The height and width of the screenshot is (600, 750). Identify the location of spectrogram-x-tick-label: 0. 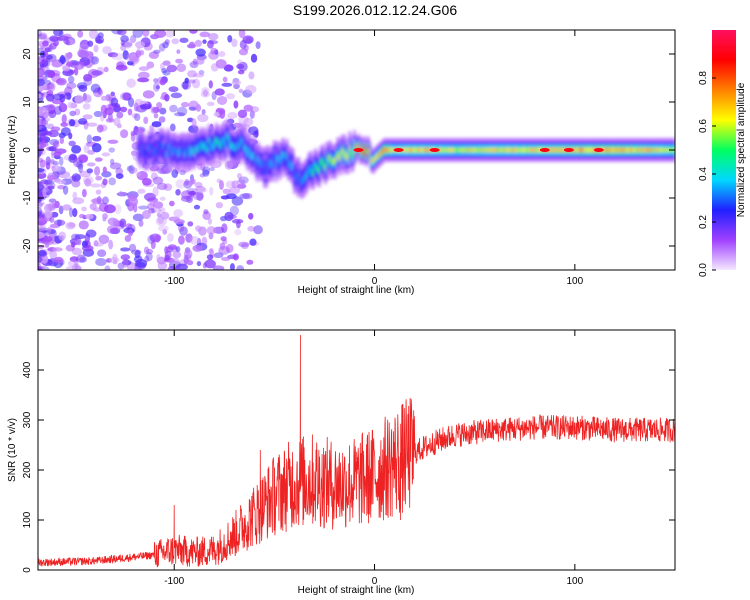
(375, 281).